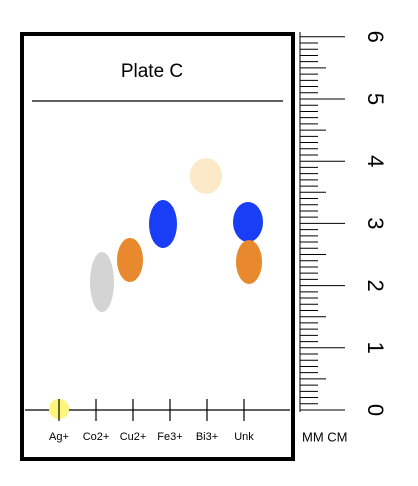  What do you see at coordinates (375, 348) in the screenshot?
I see `ruler-label: 1` at bounding box center [375, 348].